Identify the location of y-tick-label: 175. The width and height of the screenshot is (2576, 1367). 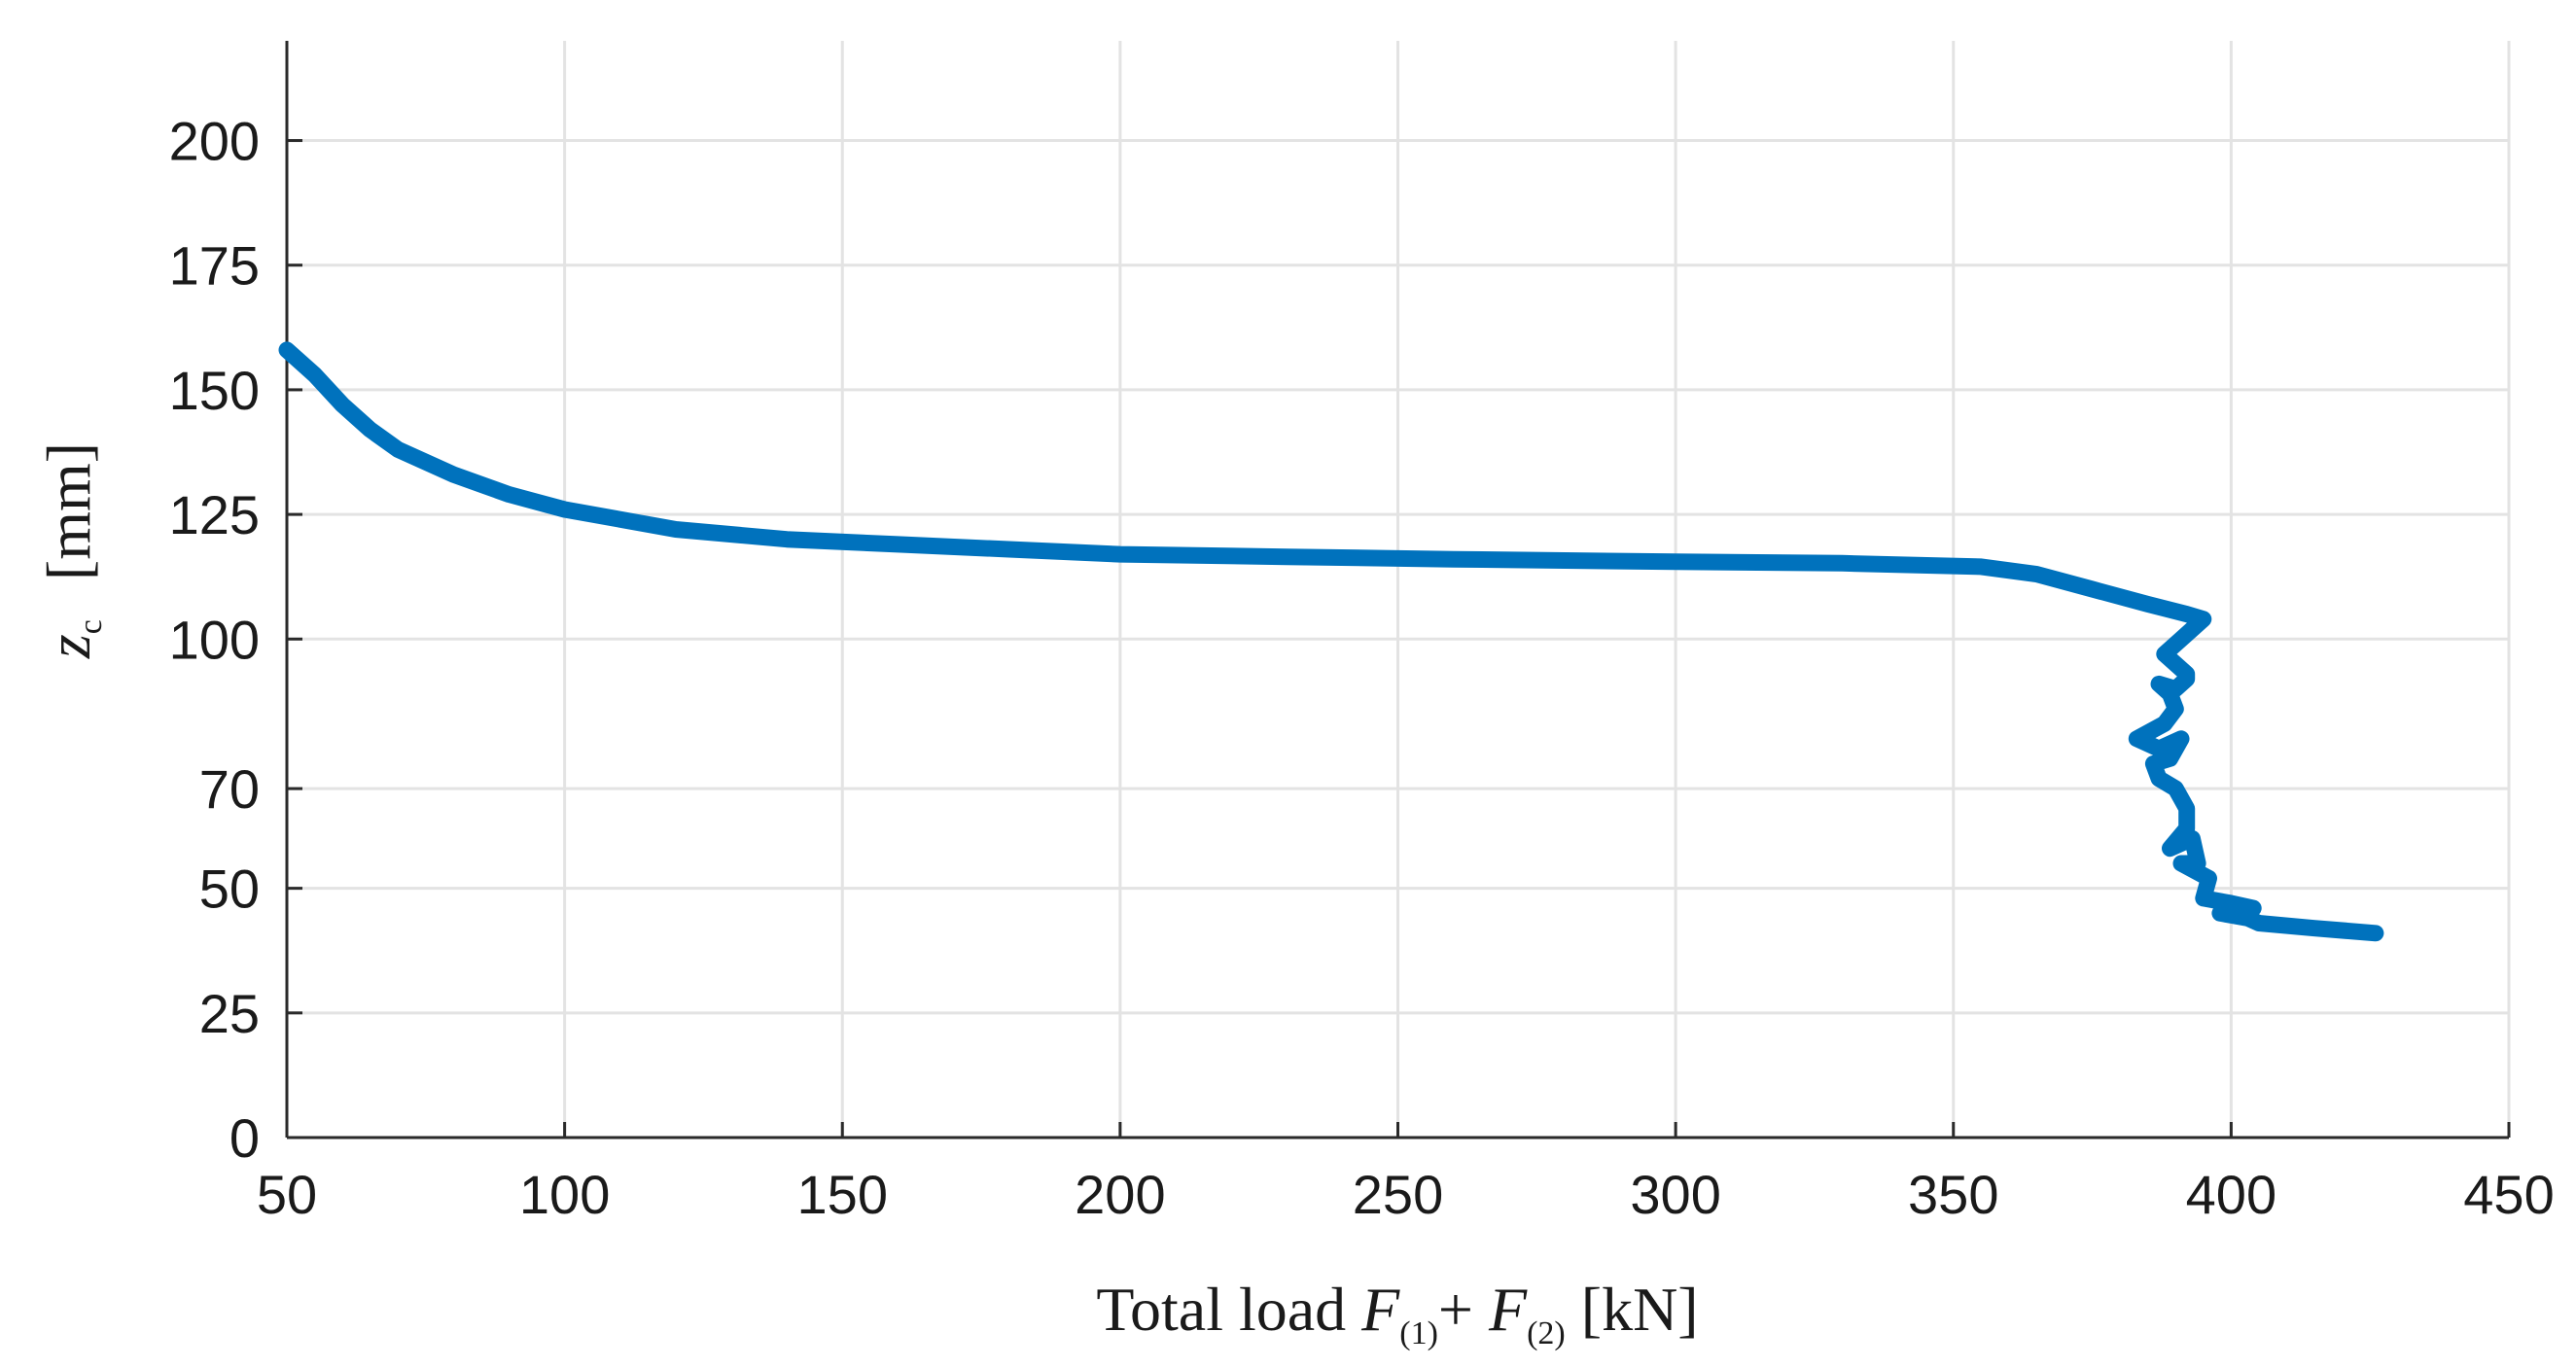
(215, 266).